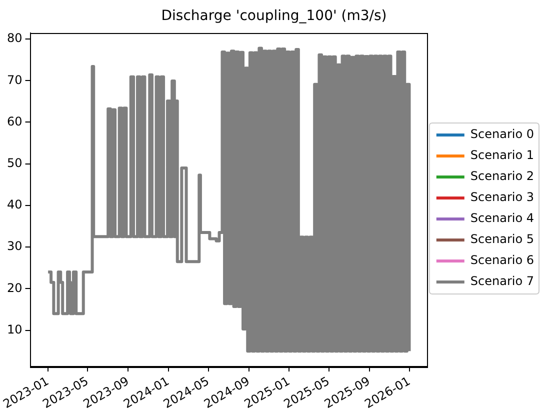 Image resolution: width=550 pixels, height=419 pixels. I want to click on y-tick-label: 70, so click(14, 79).